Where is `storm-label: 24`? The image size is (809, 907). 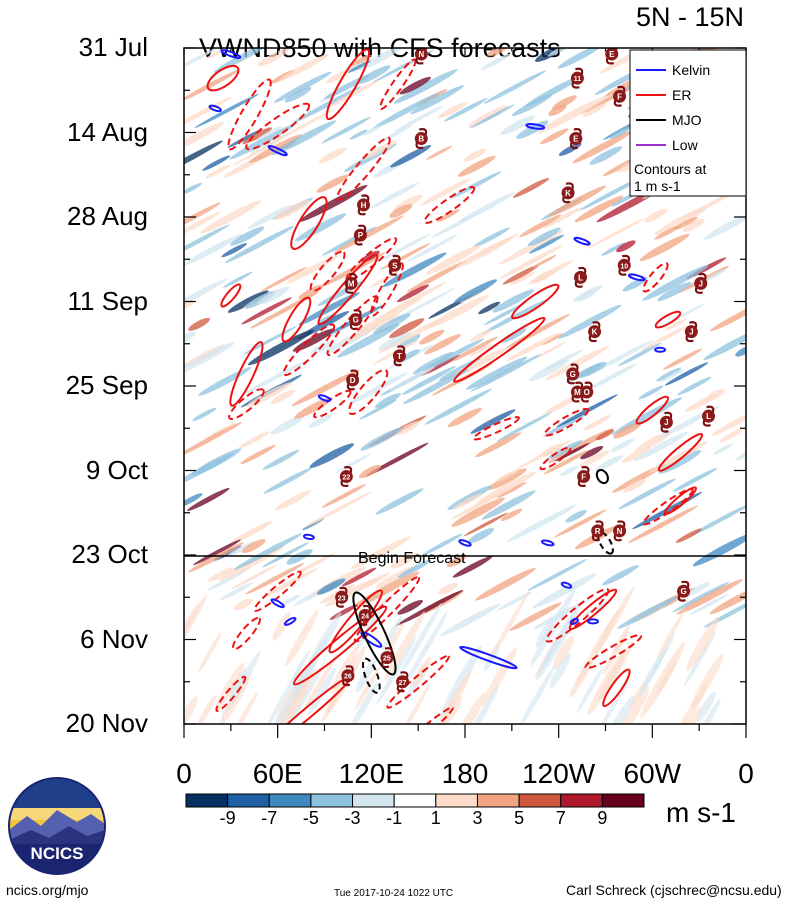
storm-label: 24 is located at coordinates (365, 616).